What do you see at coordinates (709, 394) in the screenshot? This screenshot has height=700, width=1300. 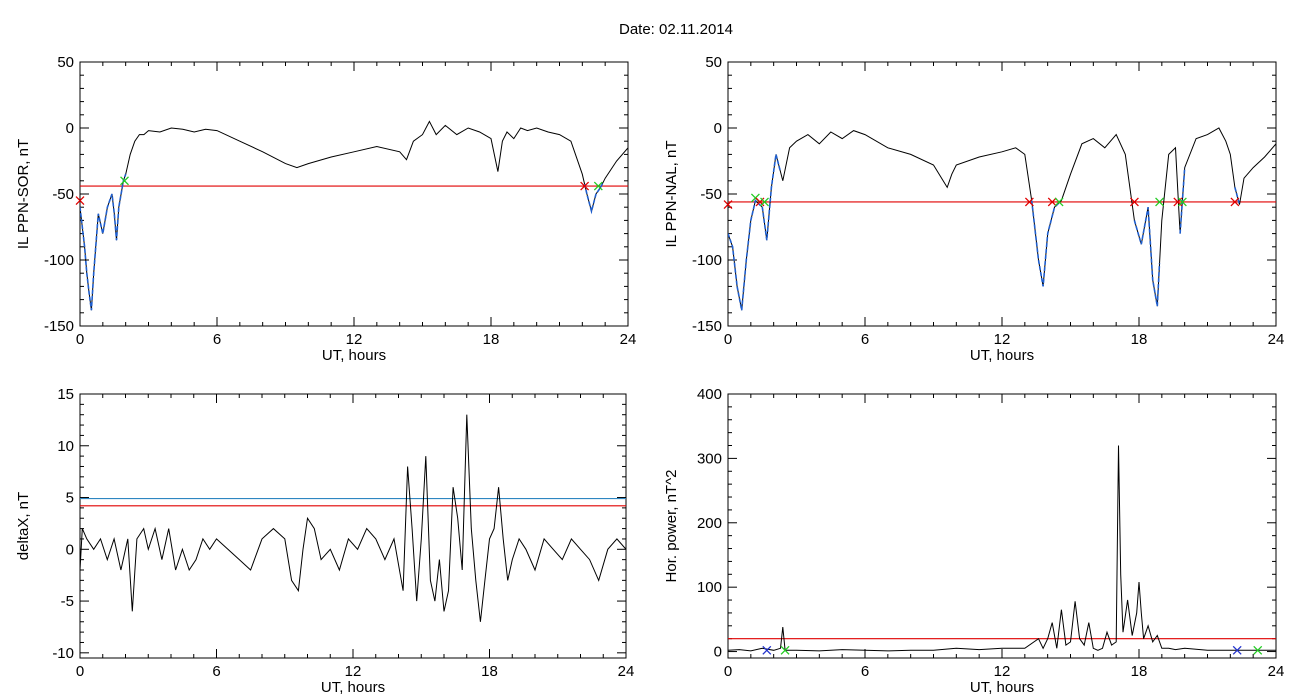 I see `y-tick-label: 400` at bounding box center [709, 394].